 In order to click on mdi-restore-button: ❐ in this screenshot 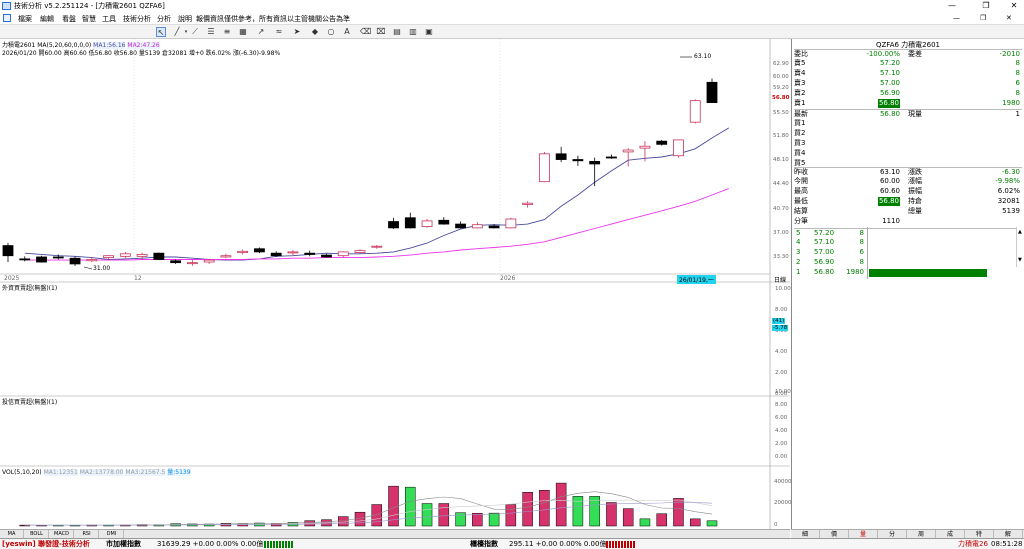, I will do `click(983, 18)`.